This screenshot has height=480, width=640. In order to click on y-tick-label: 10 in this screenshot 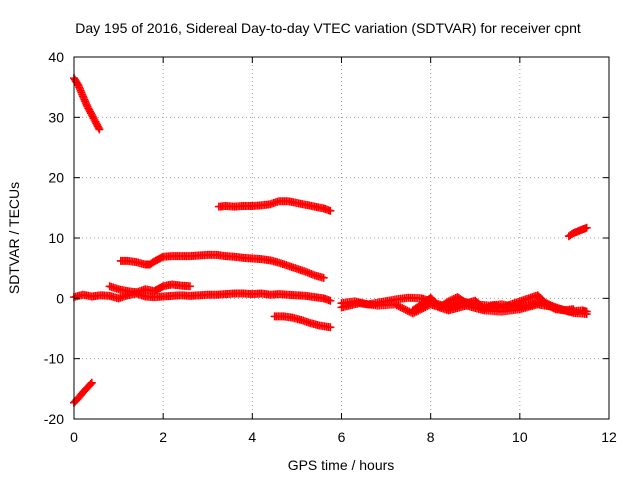, I will do `click(56, 238)`.